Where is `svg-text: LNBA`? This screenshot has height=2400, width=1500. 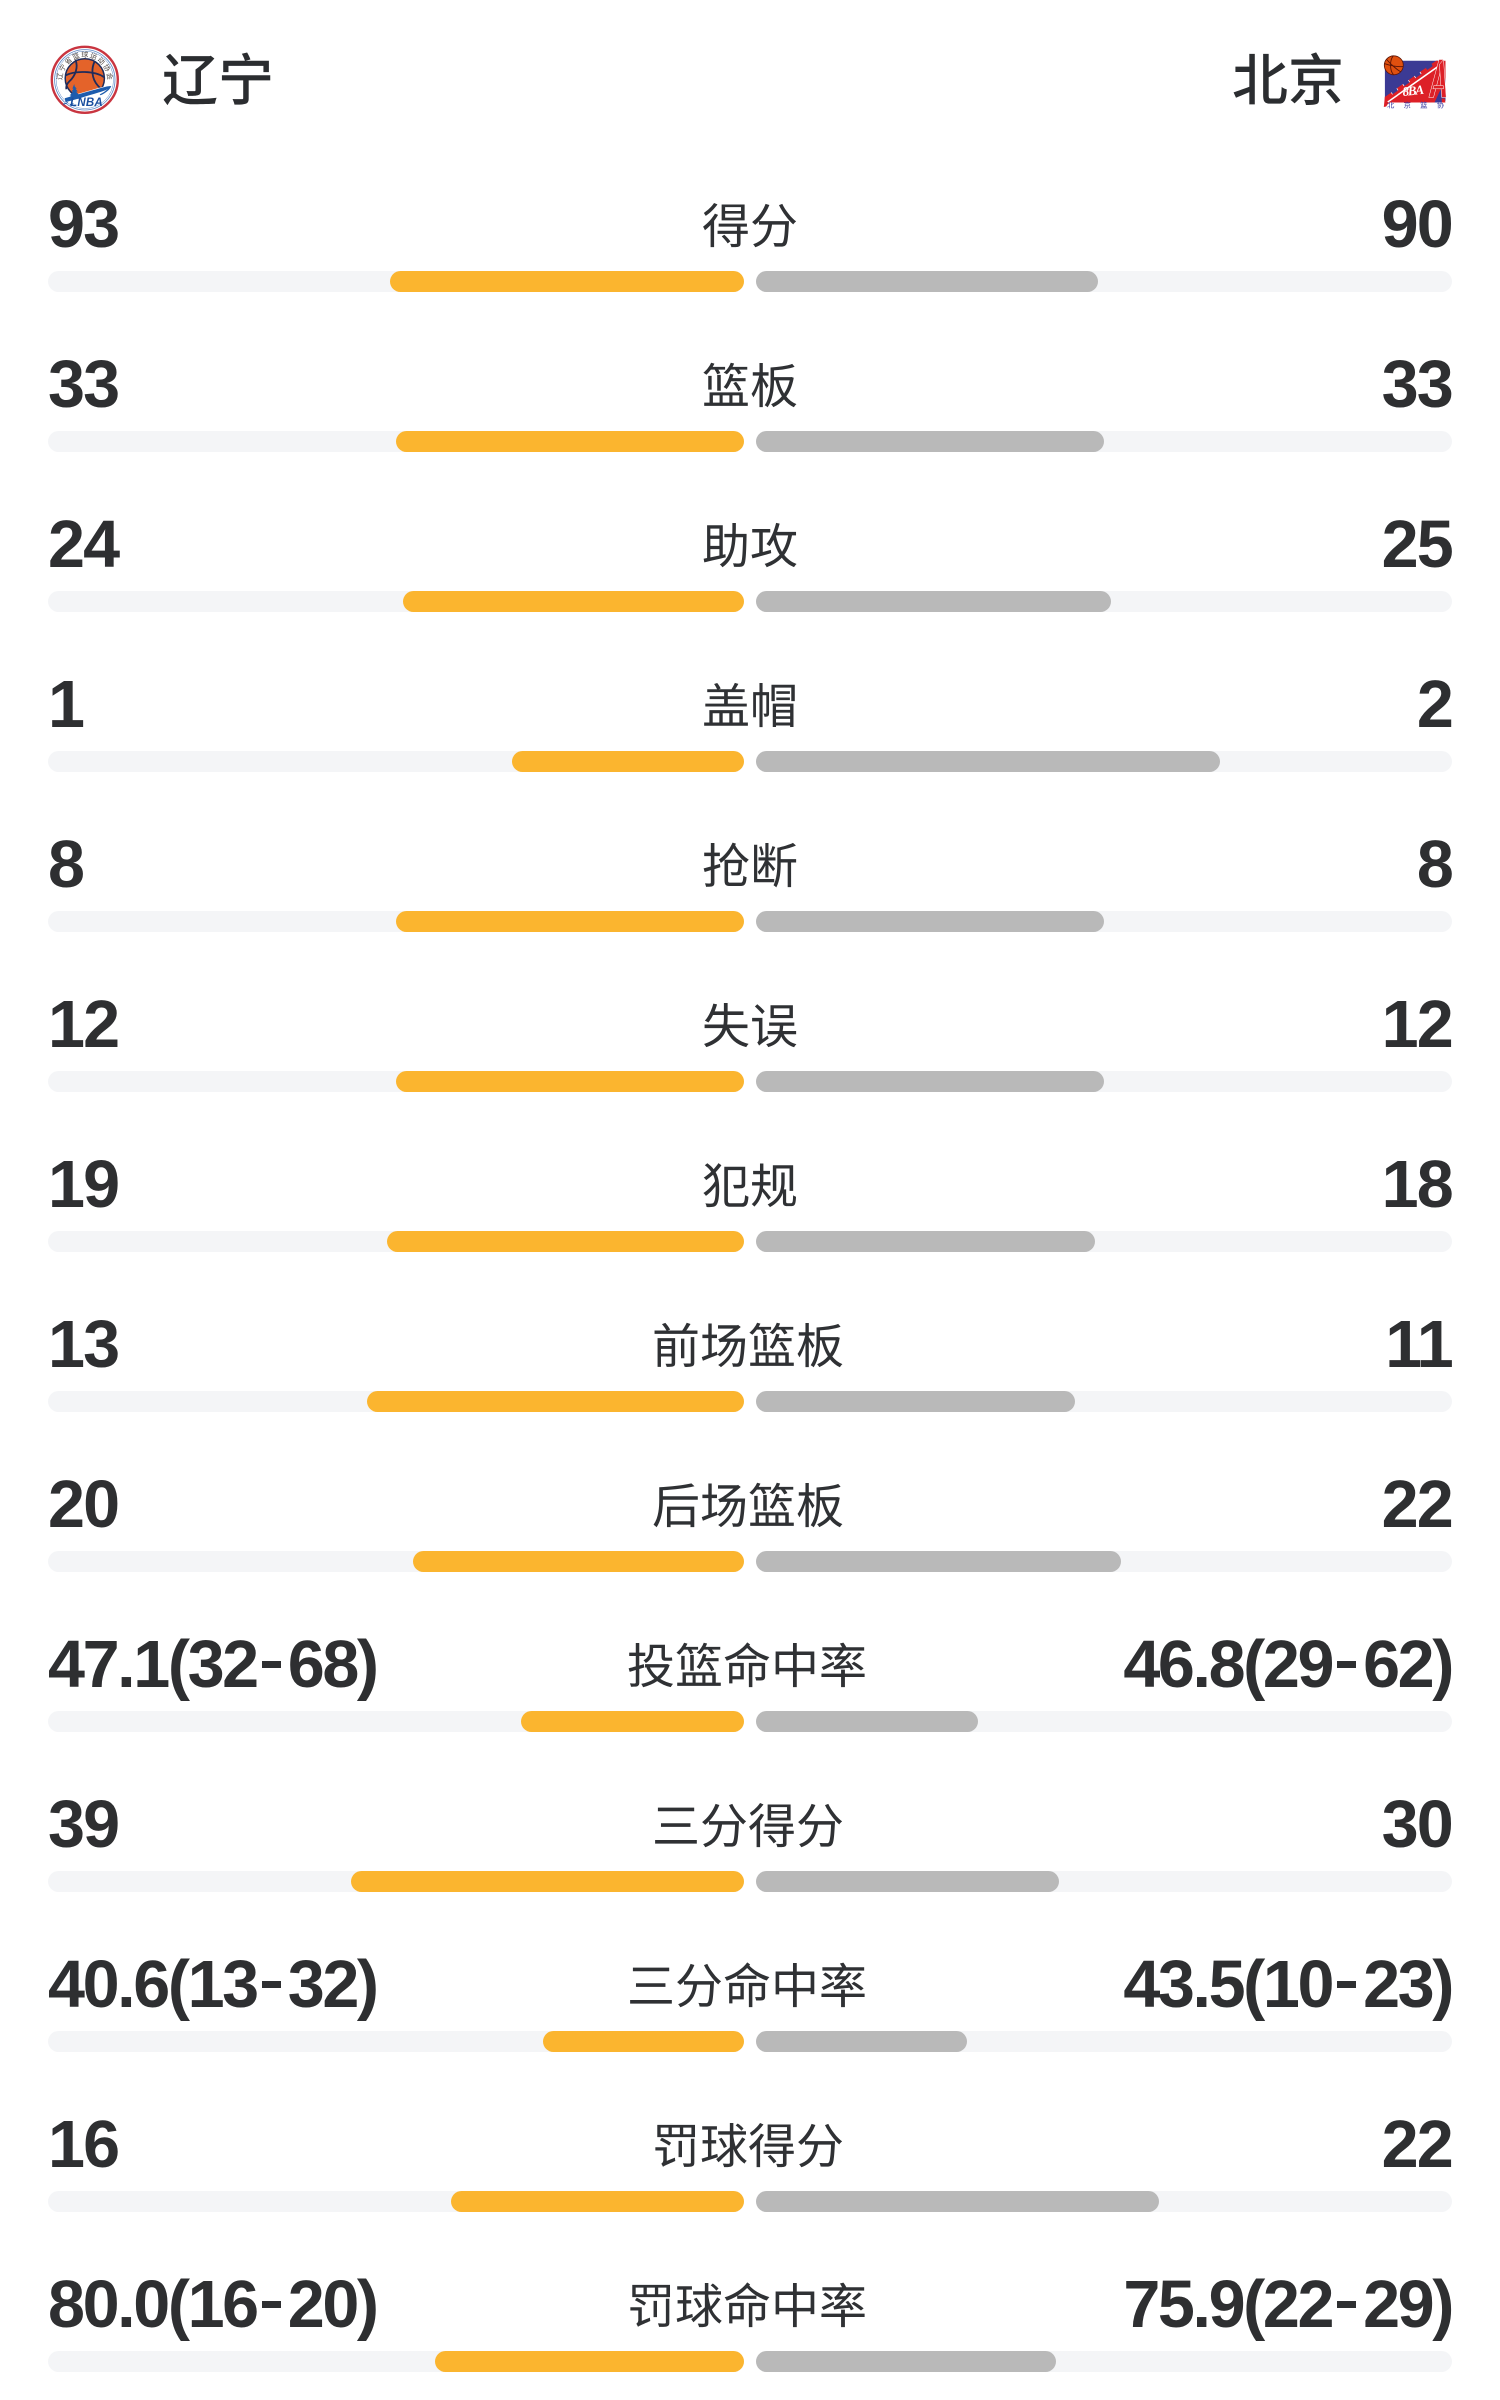 svg-text: LNBA is located at coordinates (86, 103).